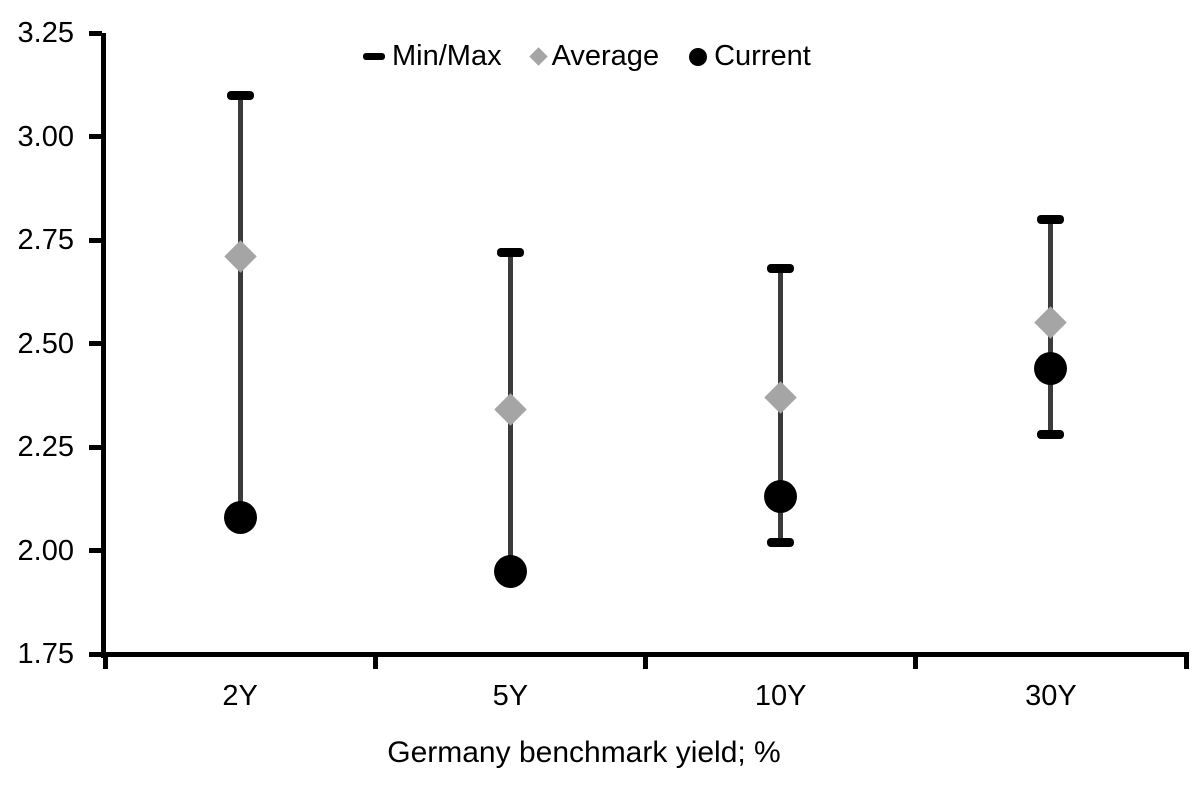 The width and height of the screenshot is (1200, 788). Describe the element at coordinates (781, 542) in the screenshot. I see `min-cap-10Y` at that location.